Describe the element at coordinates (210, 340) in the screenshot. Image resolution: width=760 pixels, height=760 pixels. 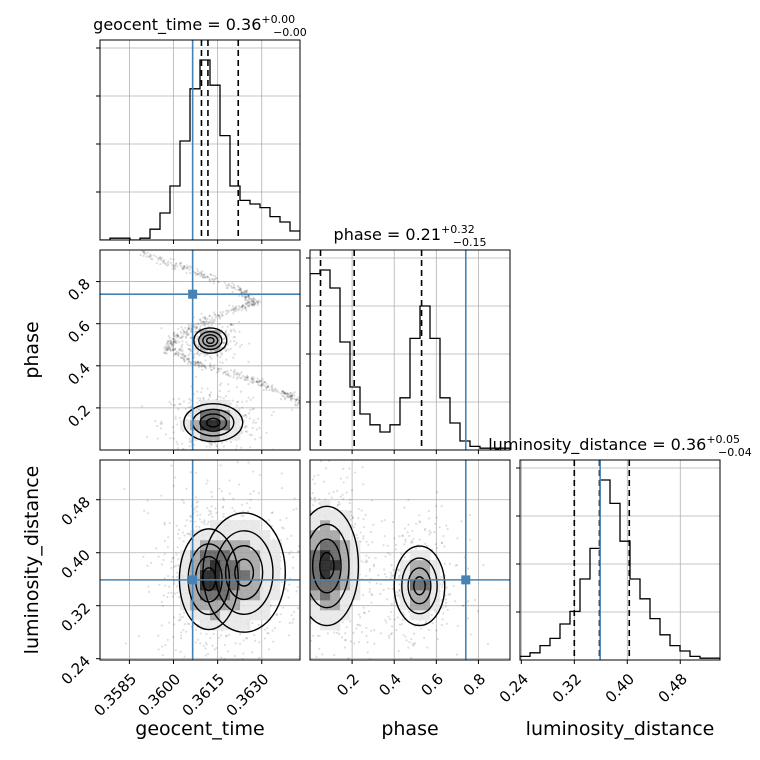
I see `contour-line` at that location.